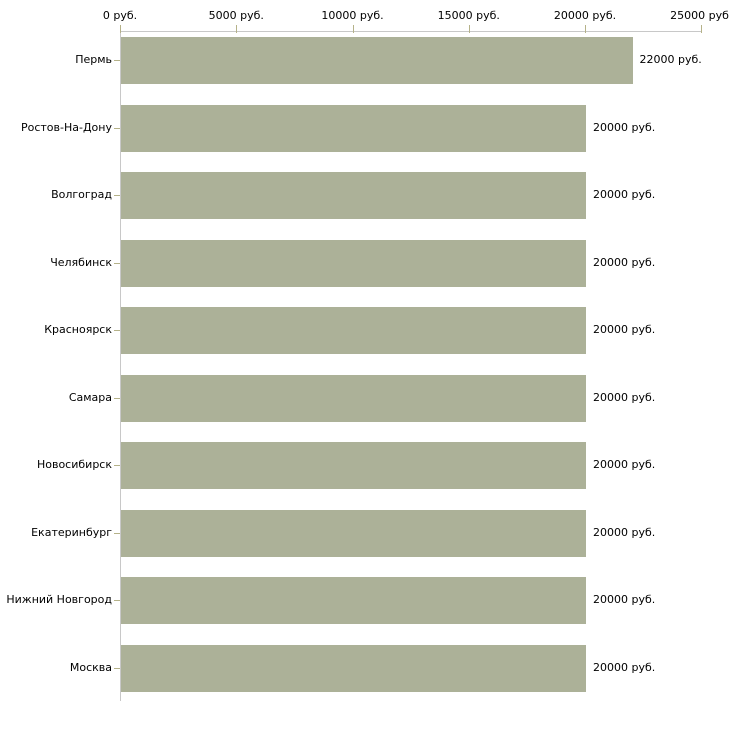  I want to click on category-label: Волгоград, so click(81, 194).